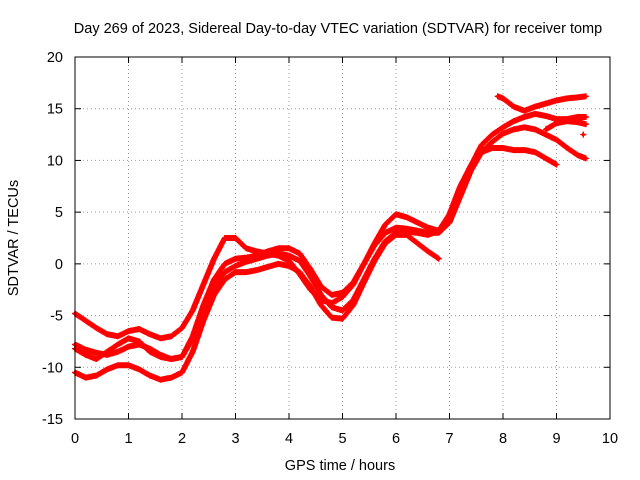  What do you see at coordinates (342, 439) in the screenshot?
I see `x-tick-label: 5` at bounding box center [342, 439].